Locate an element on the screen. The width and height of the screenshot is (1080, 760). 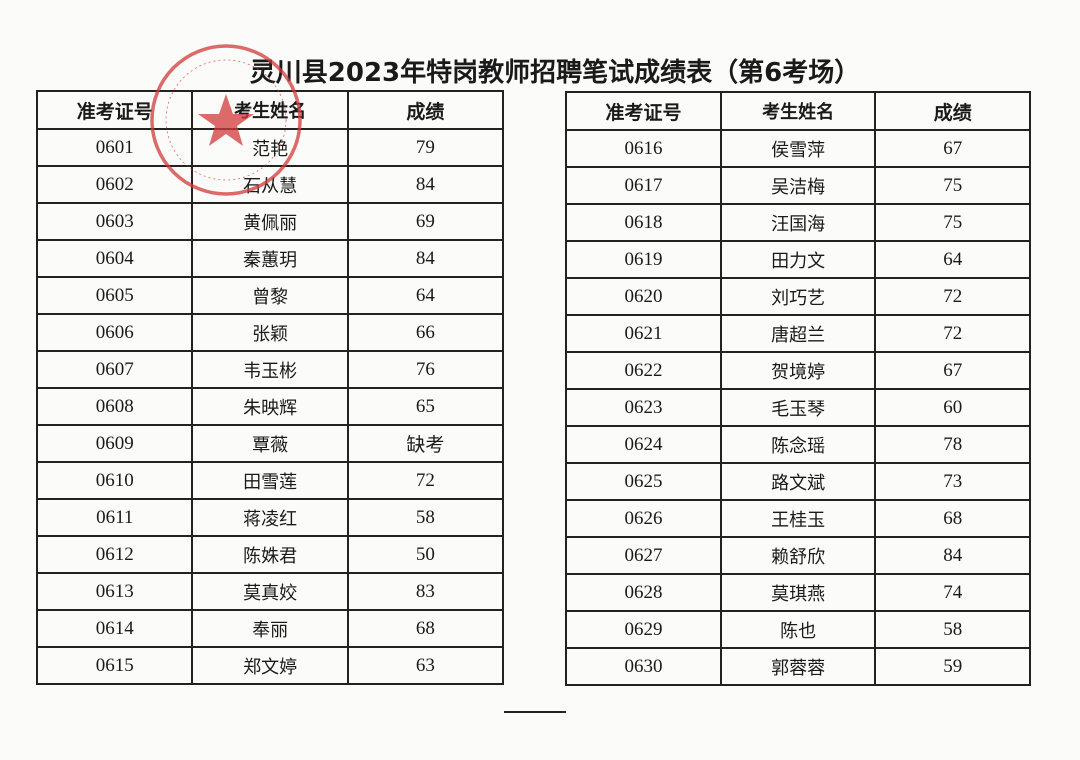
score-cell: 60 is located at coordinates (952, 407).